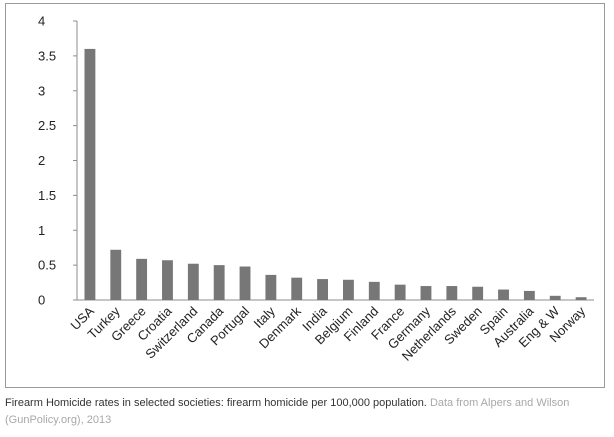 This screenshot has width=614, height=437. I want to click on bar-portugal, so click(245, 283).